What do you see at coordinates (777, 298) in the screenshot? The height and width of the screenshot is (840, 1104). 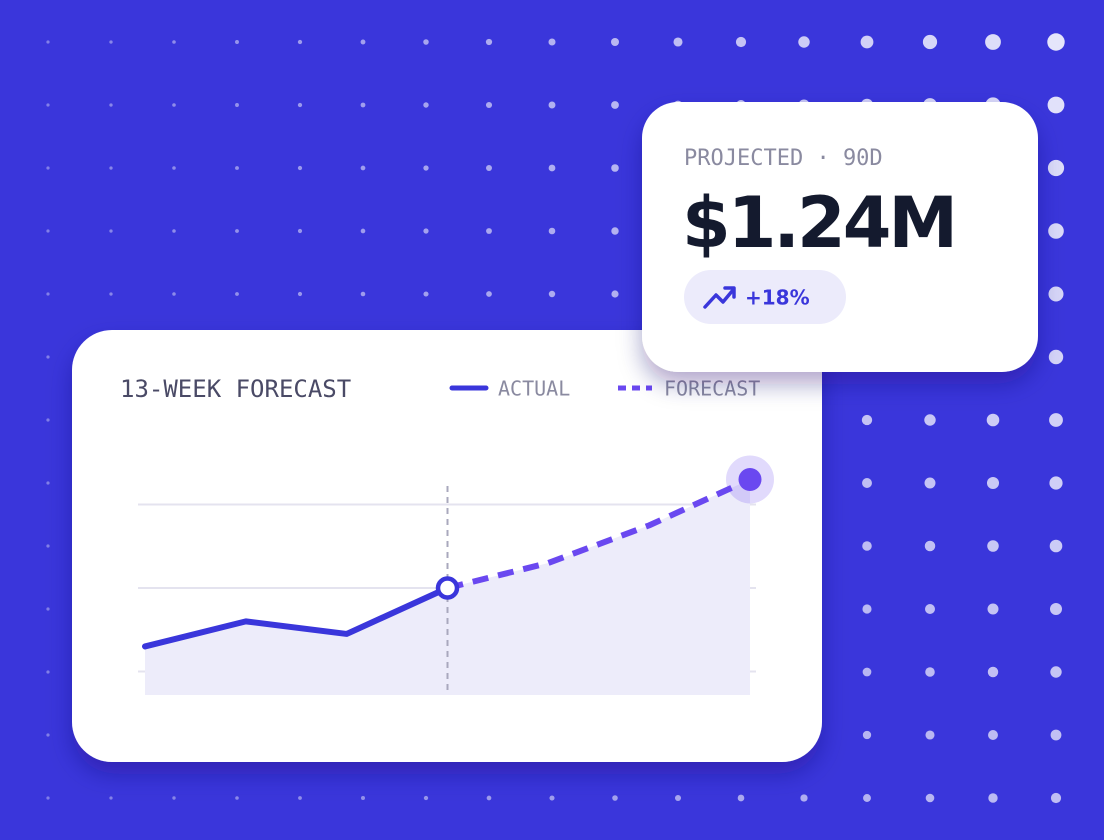 I see `kpi-change: +18%` at bounding box center [777, 298].